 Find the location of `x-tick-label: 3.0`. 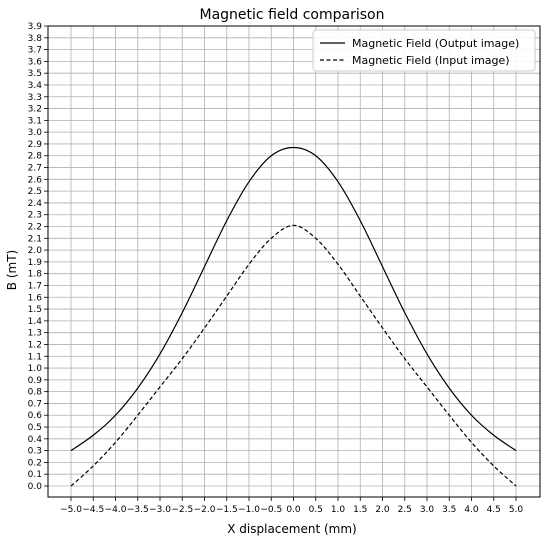

x-tick-label: 3.0 is located at coordinates (427, 510).